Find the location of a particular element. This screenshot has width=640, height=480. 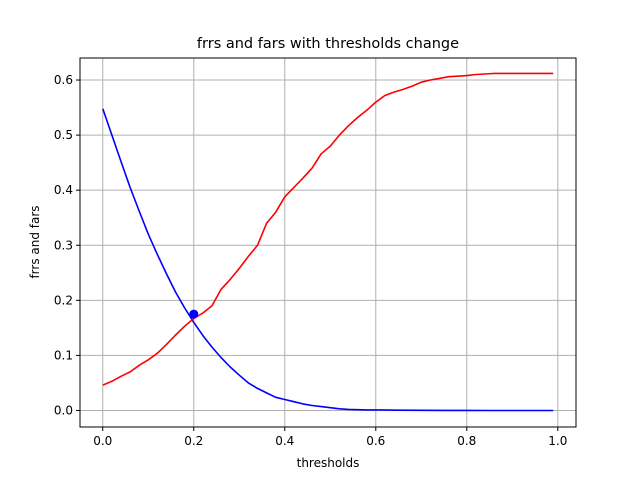

x-tick-label: 0.4 is located at coordinates (284, 441).